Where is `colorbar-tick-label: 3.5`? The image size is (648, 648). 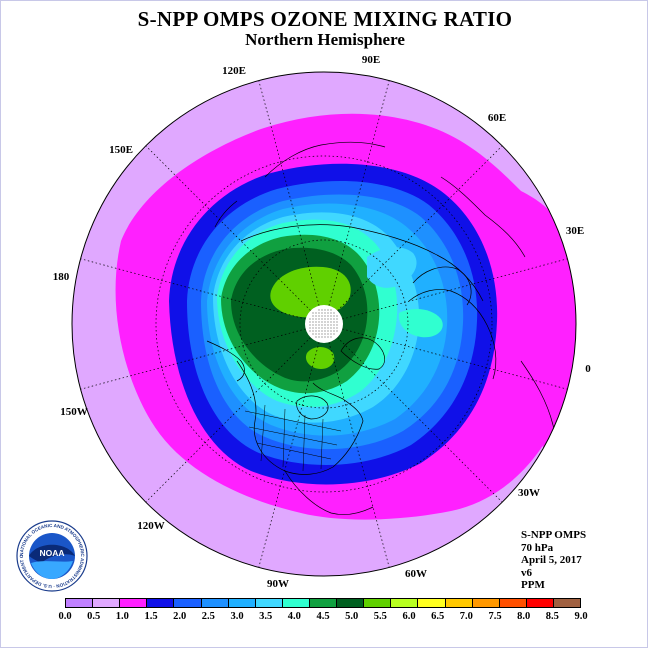 colorbar-tick-label: 3.5 is located at coordinates (266, 616).